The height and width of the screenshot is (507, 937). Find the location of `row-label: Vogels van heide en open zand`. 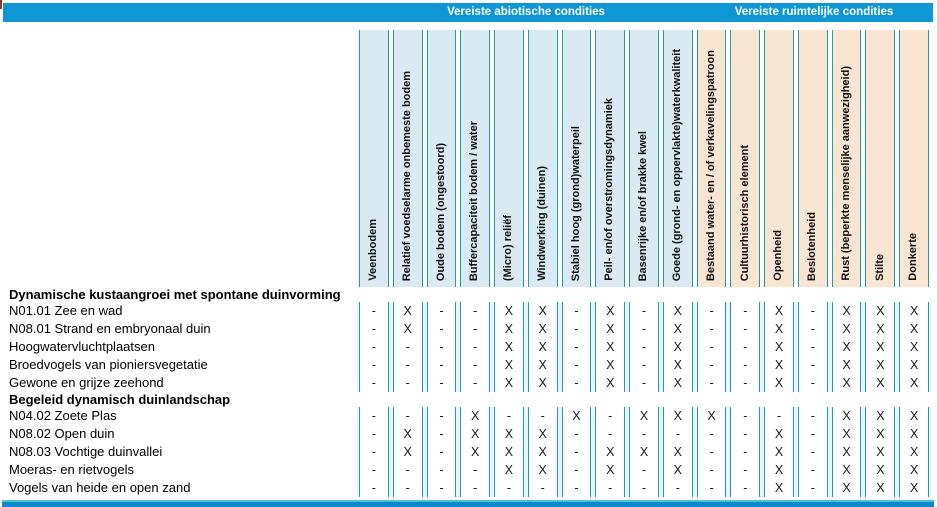

row-label: Vogels van heide en open zand is located at coordinates (100, 487).